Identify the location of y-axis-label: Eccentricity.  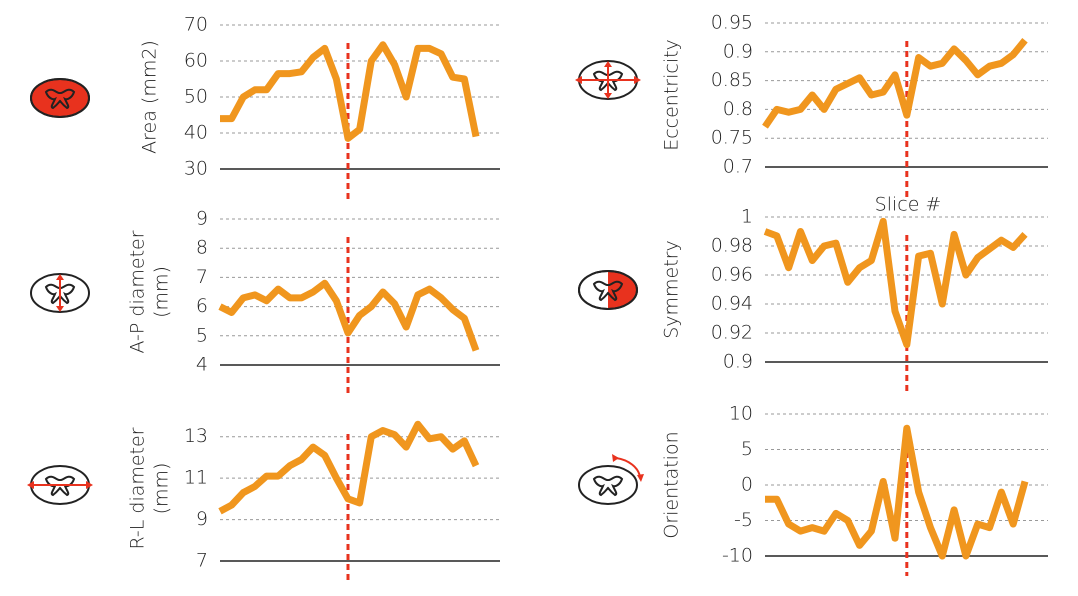
(672, 95).